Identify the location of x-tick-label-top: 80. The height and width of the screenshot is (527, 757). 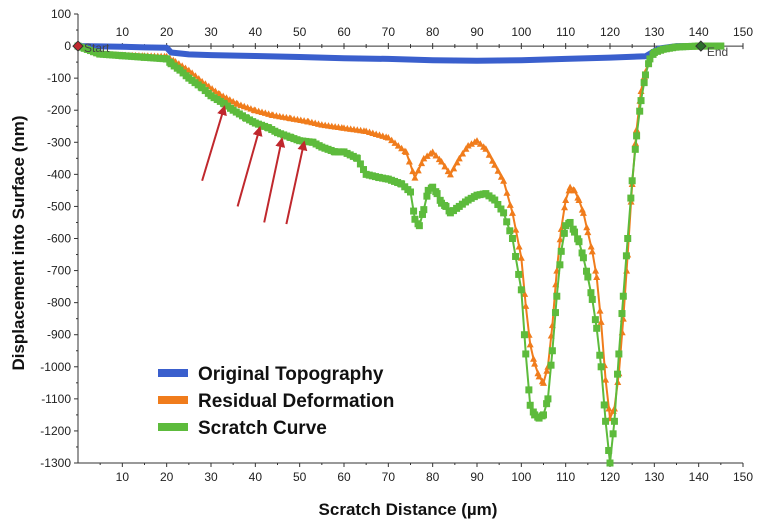
(433, 32).